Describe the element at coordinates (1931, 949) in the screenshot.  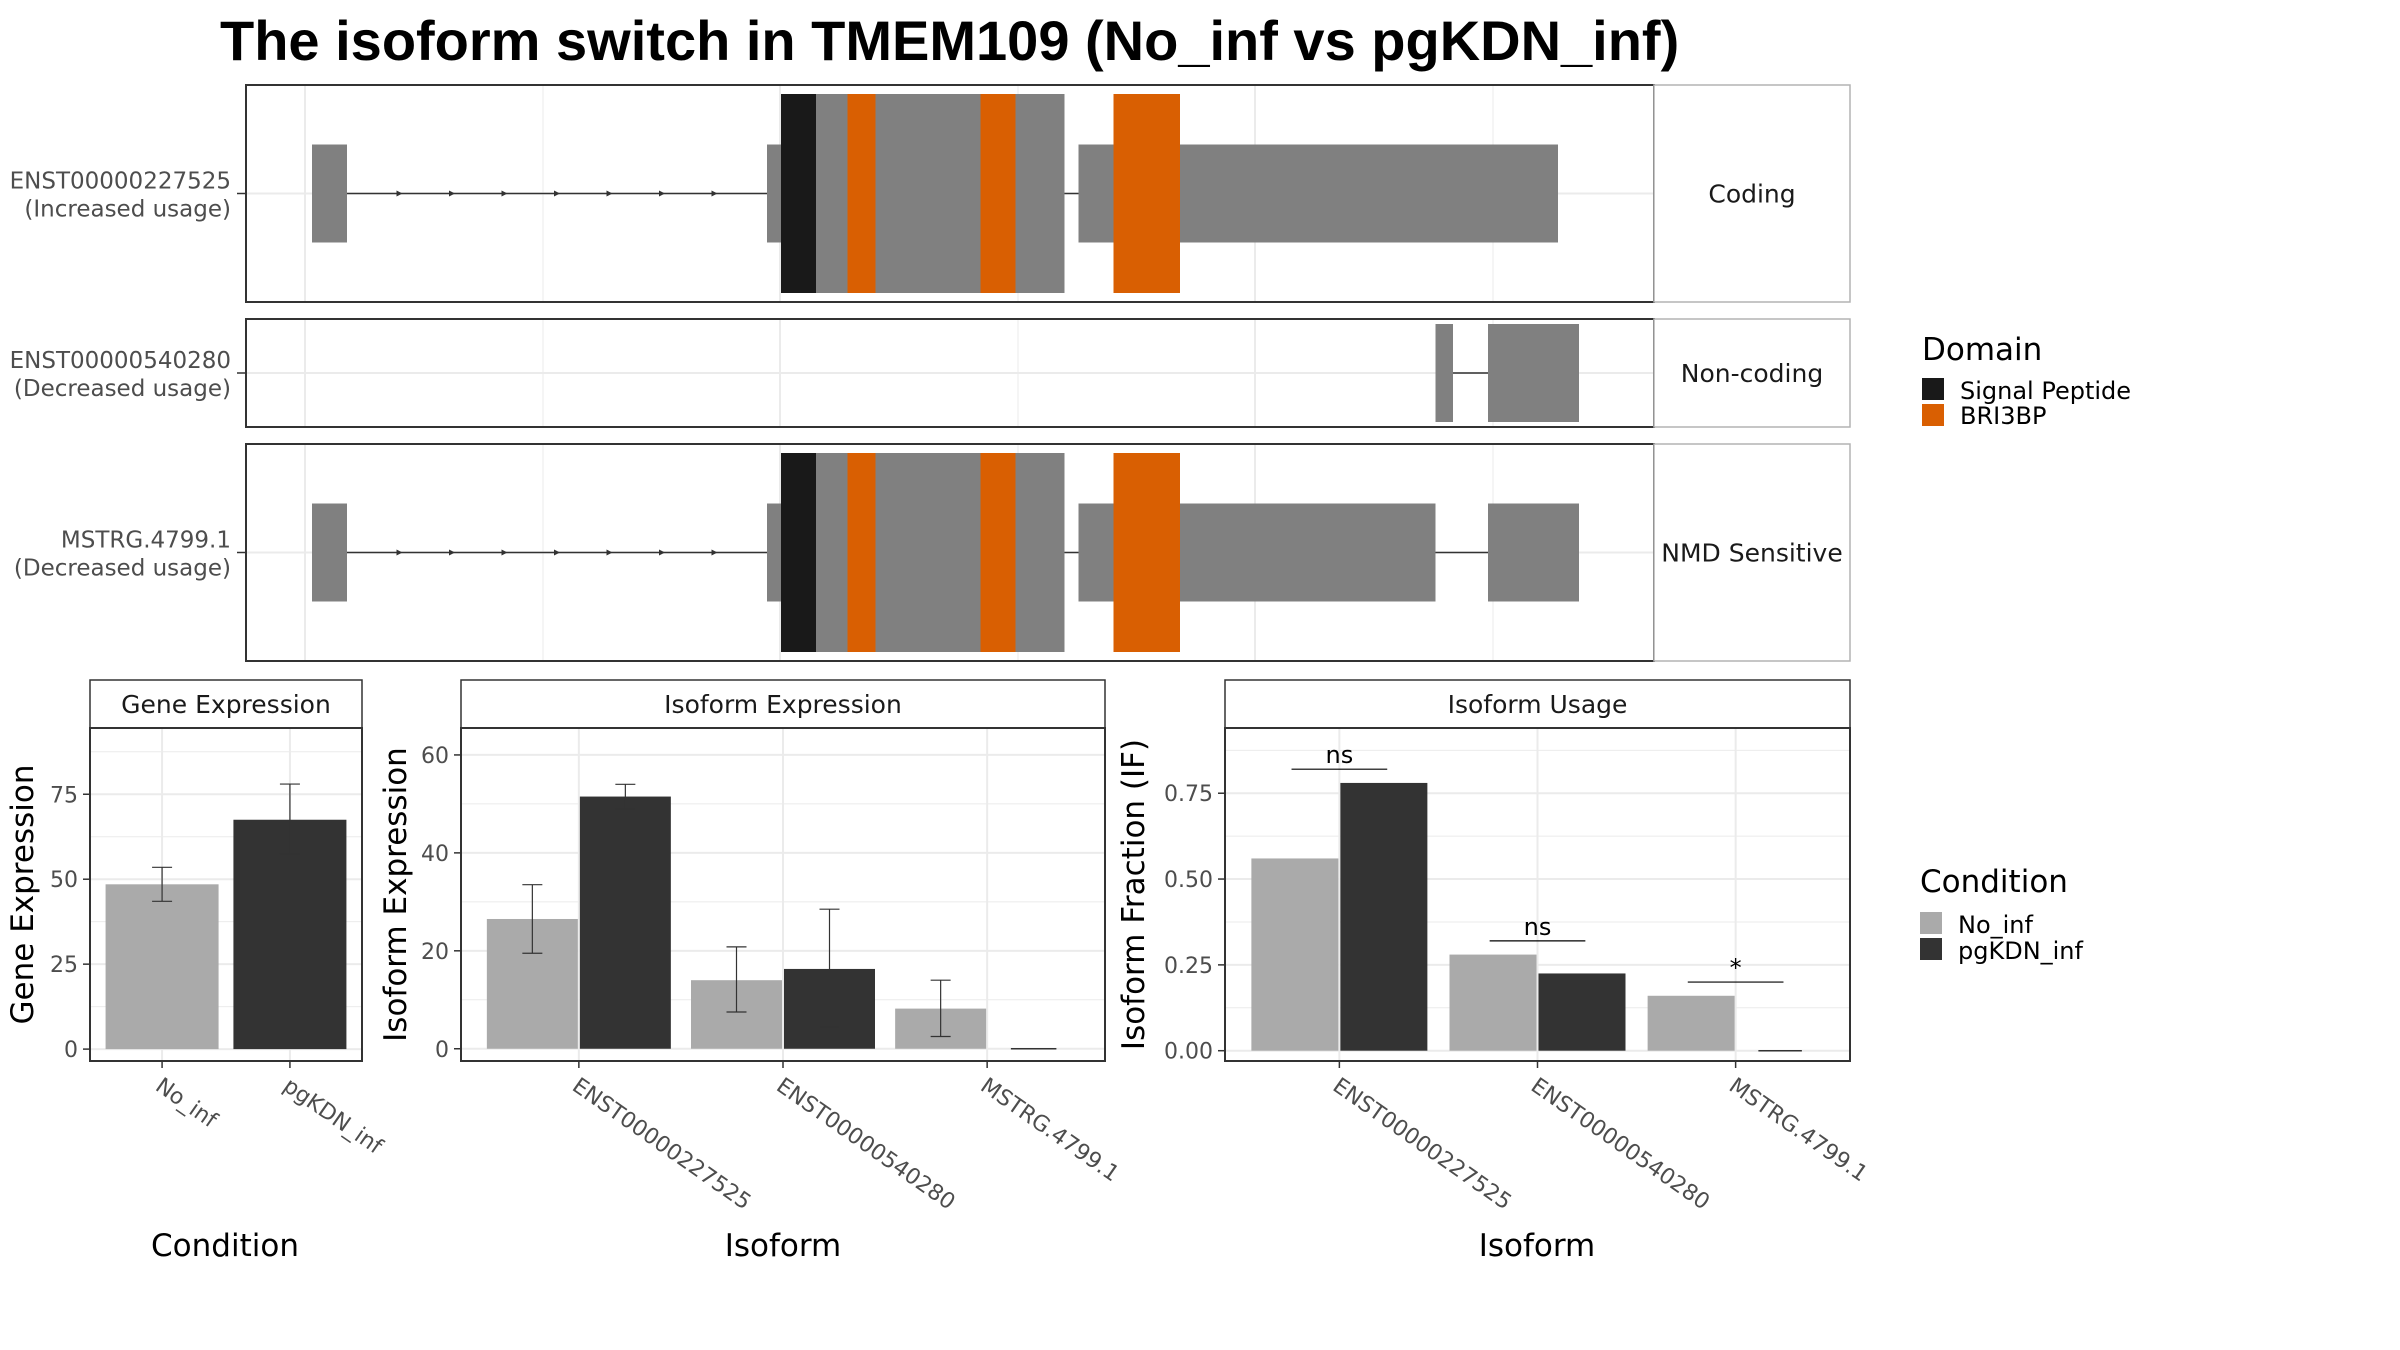
I see `pgkdn-inf-swatch` at that location.